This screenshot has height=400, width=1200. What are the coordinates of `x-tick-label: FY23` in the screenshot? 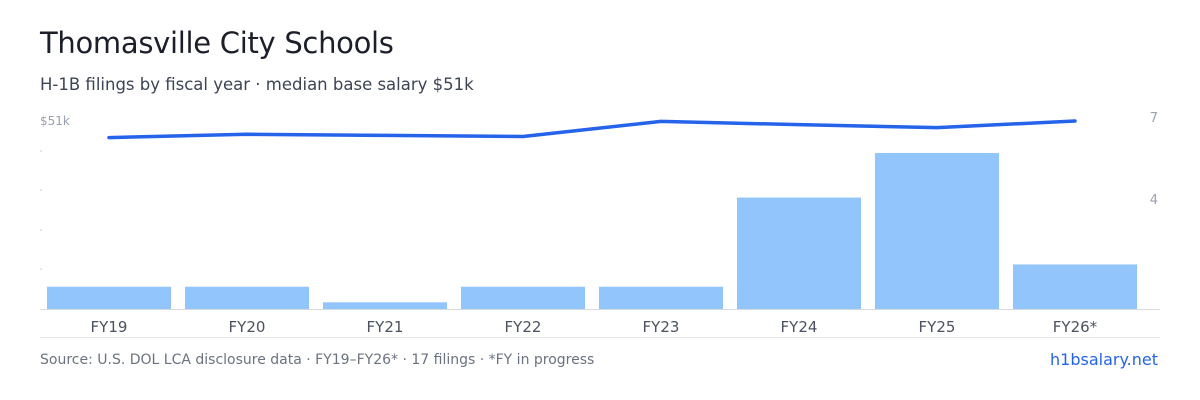 It's located at (661, 327).